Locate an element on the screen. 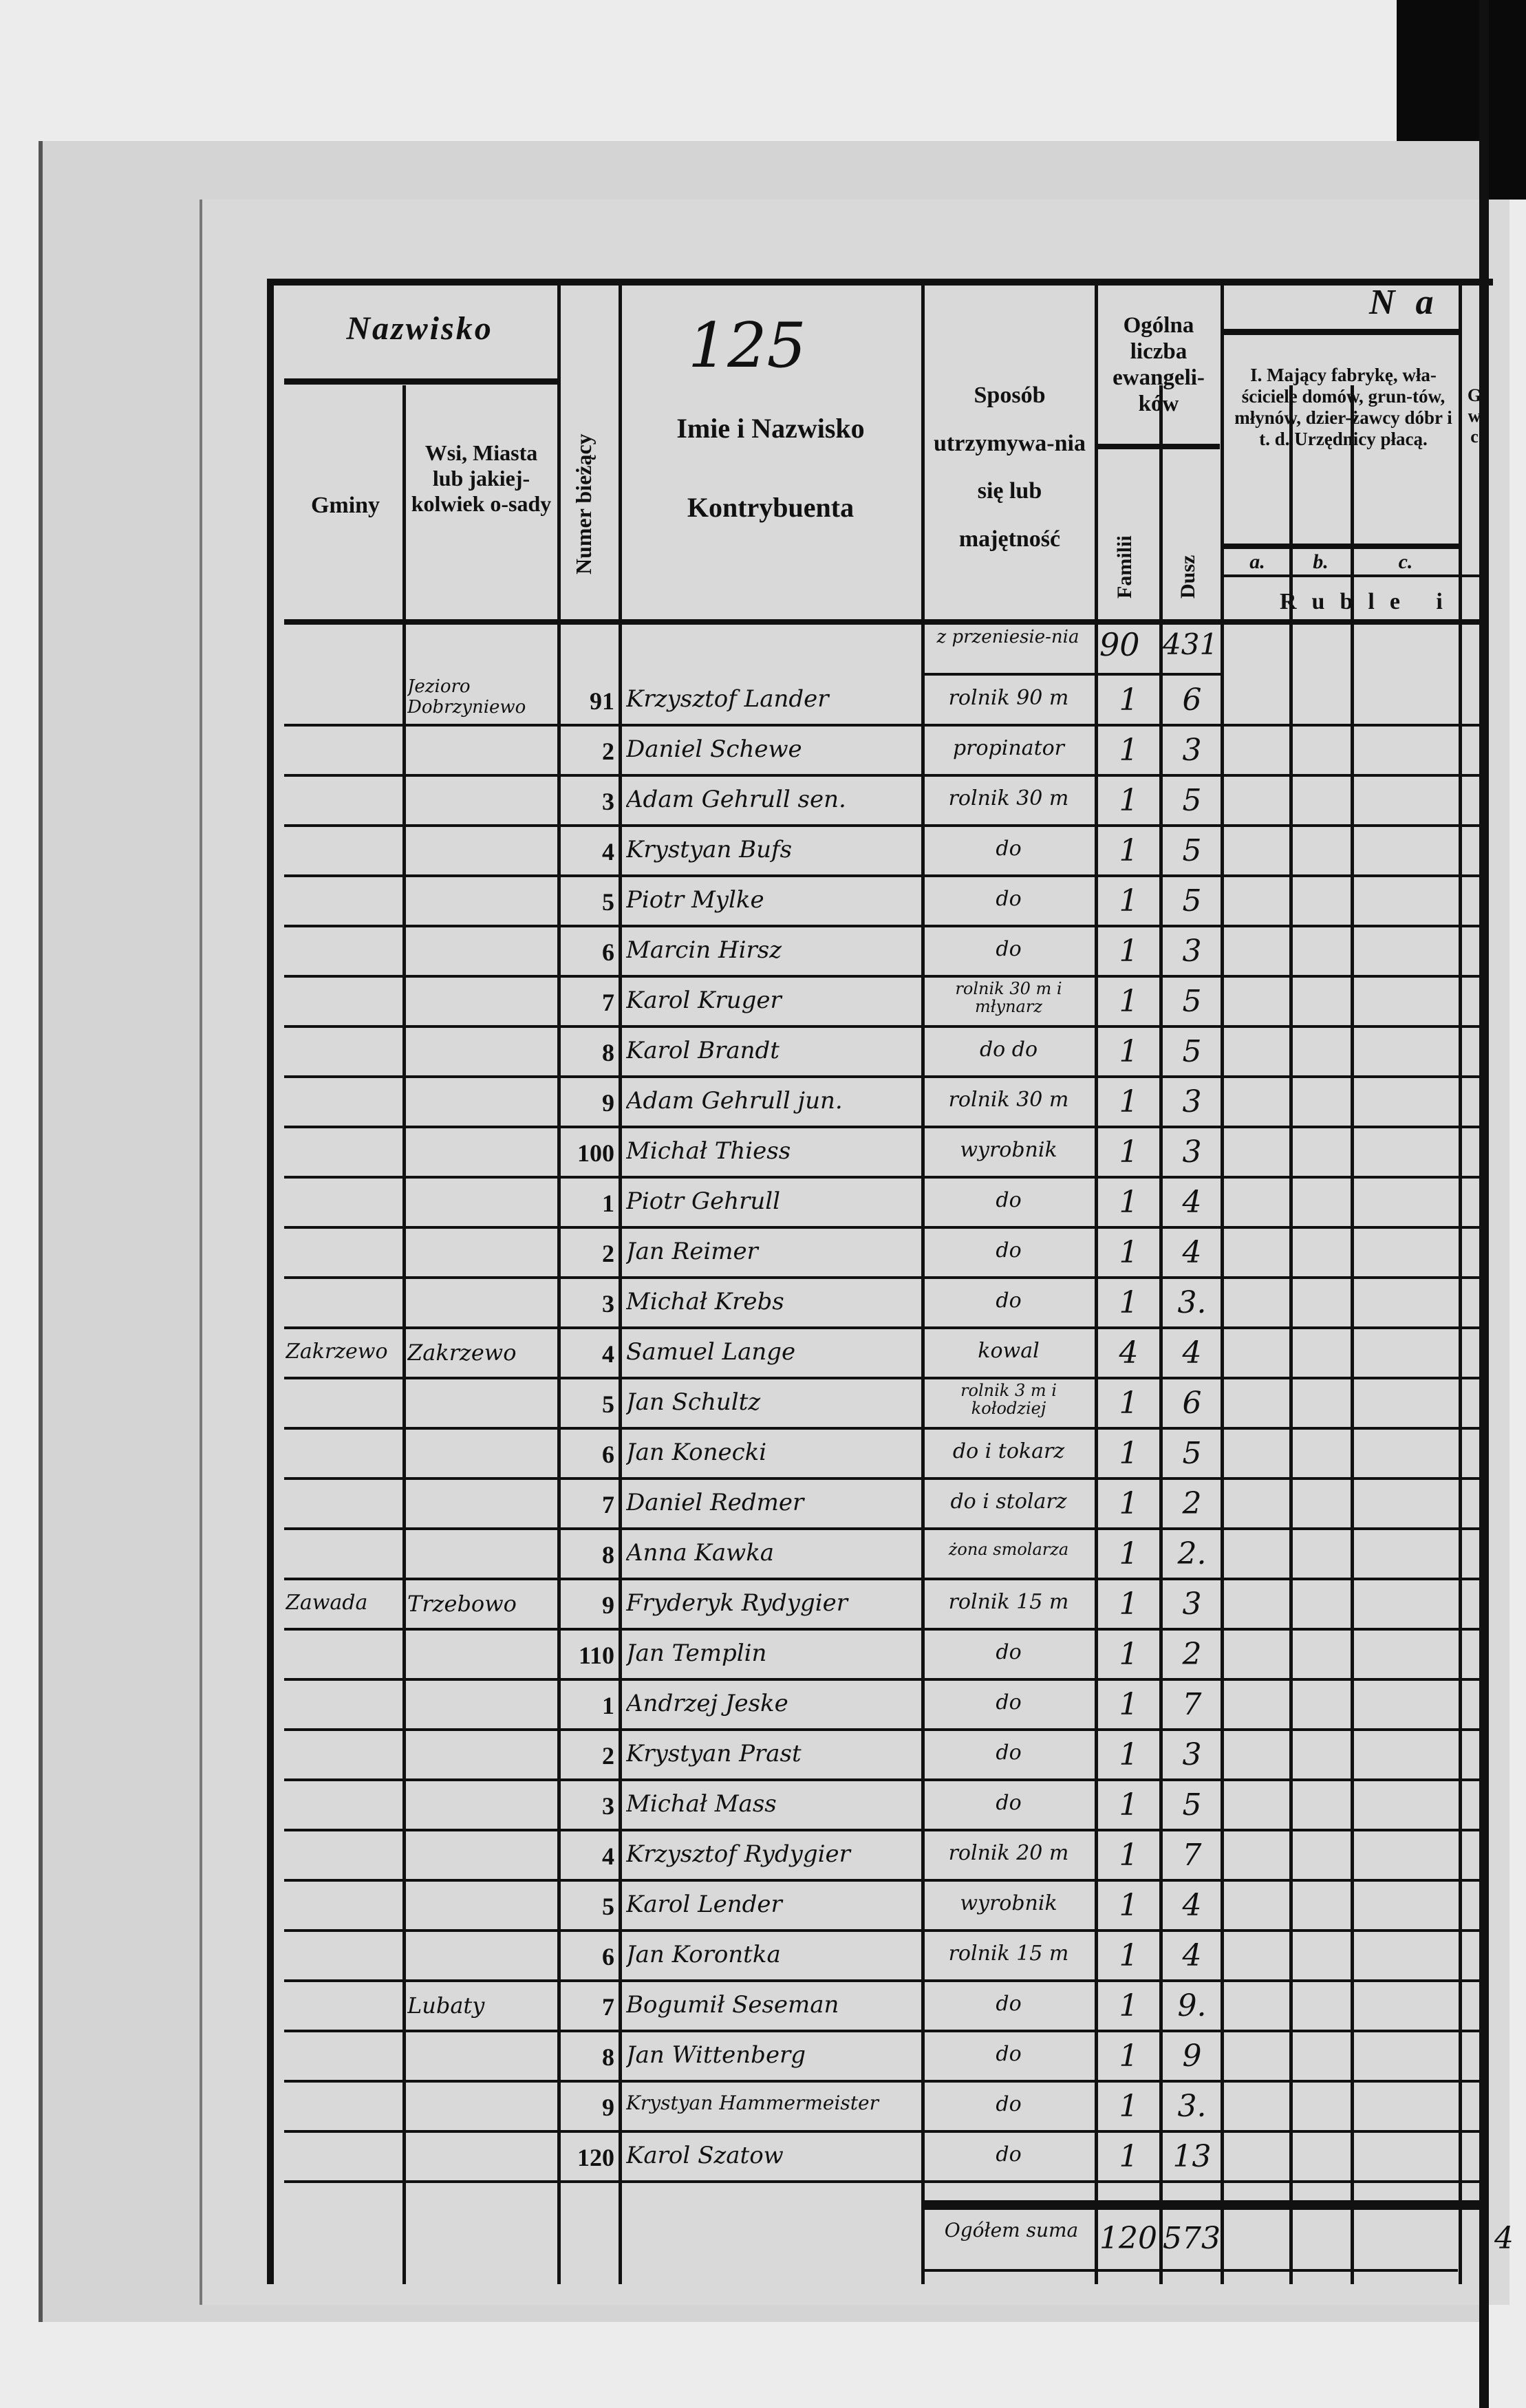 This screenshot has height=2408, width=1526. row-dusz: 3. is located at coordinates (1192, 2106).